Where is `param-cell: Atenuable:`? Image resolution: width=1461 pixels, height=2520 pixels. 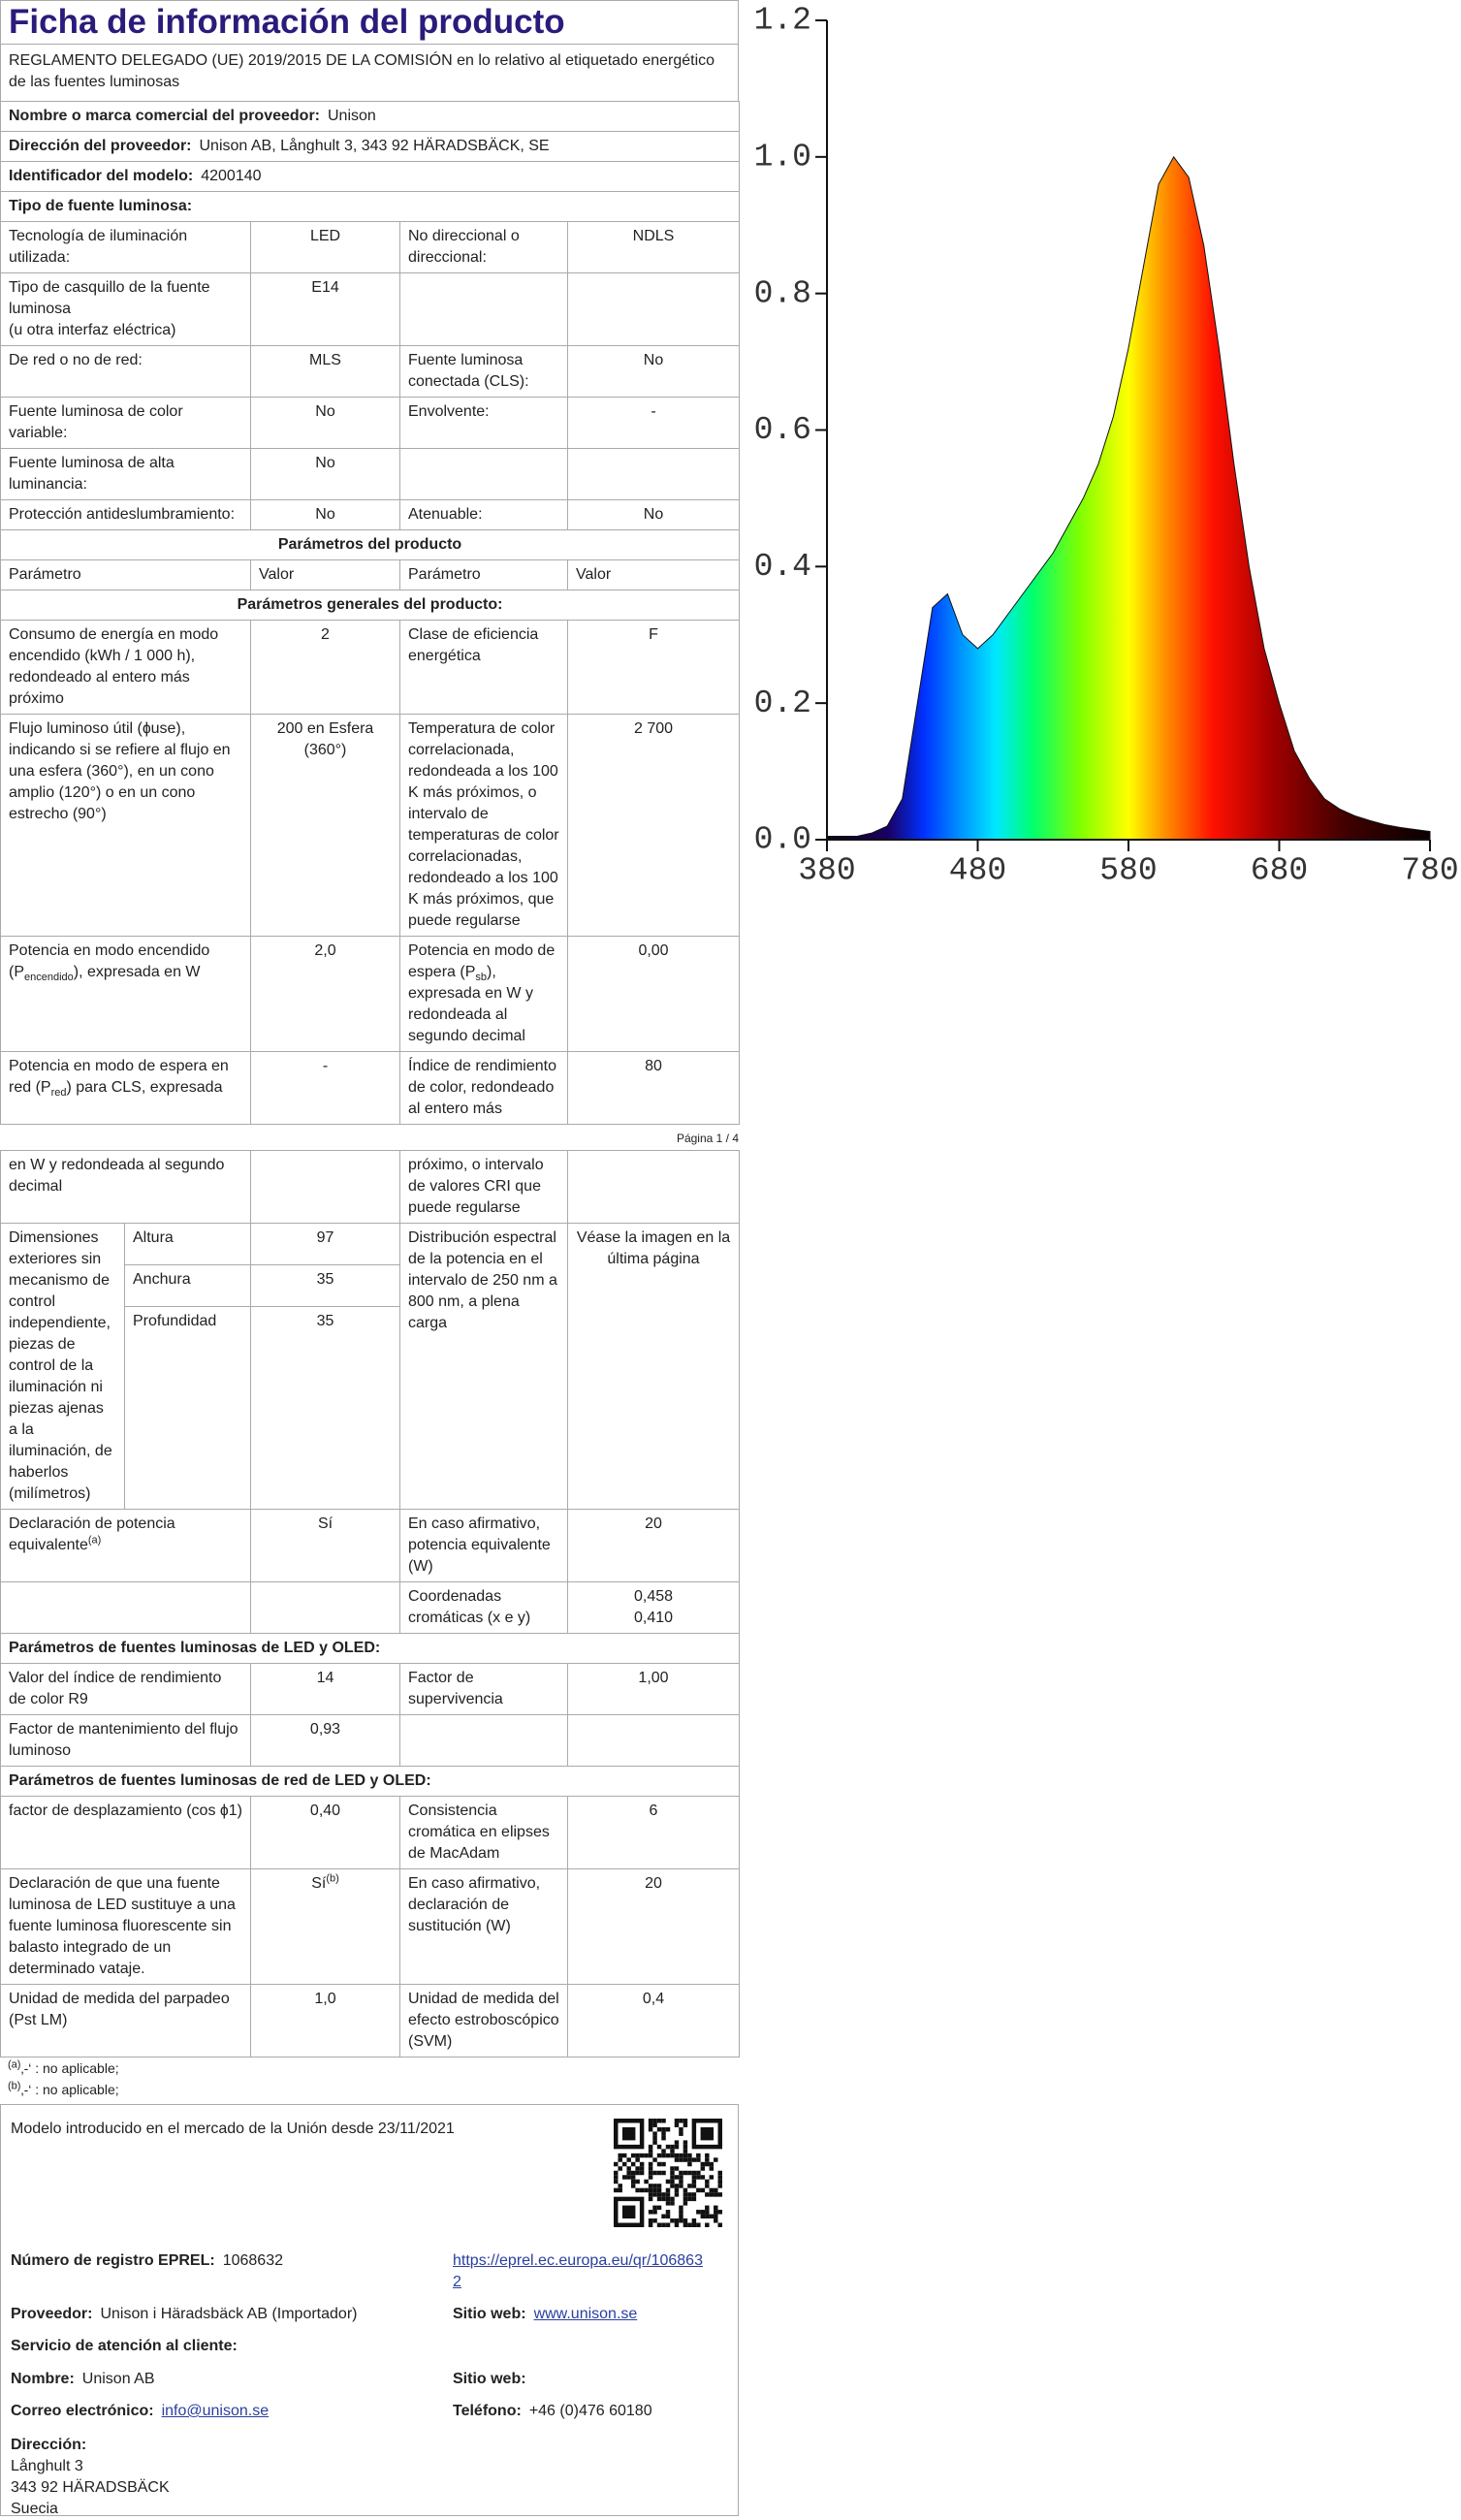 param-cell: Atenuable: is located at coordinates (483, 515).